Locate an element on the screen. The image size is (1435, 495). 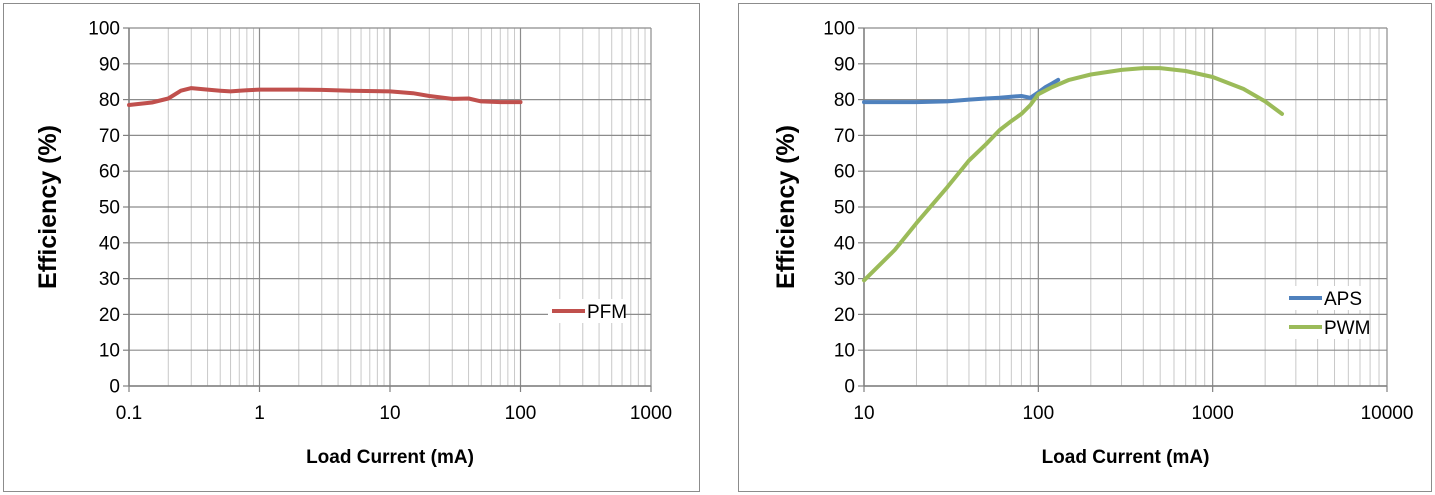
left-x-tick-label: 10 is located at coordinates (389, 413).